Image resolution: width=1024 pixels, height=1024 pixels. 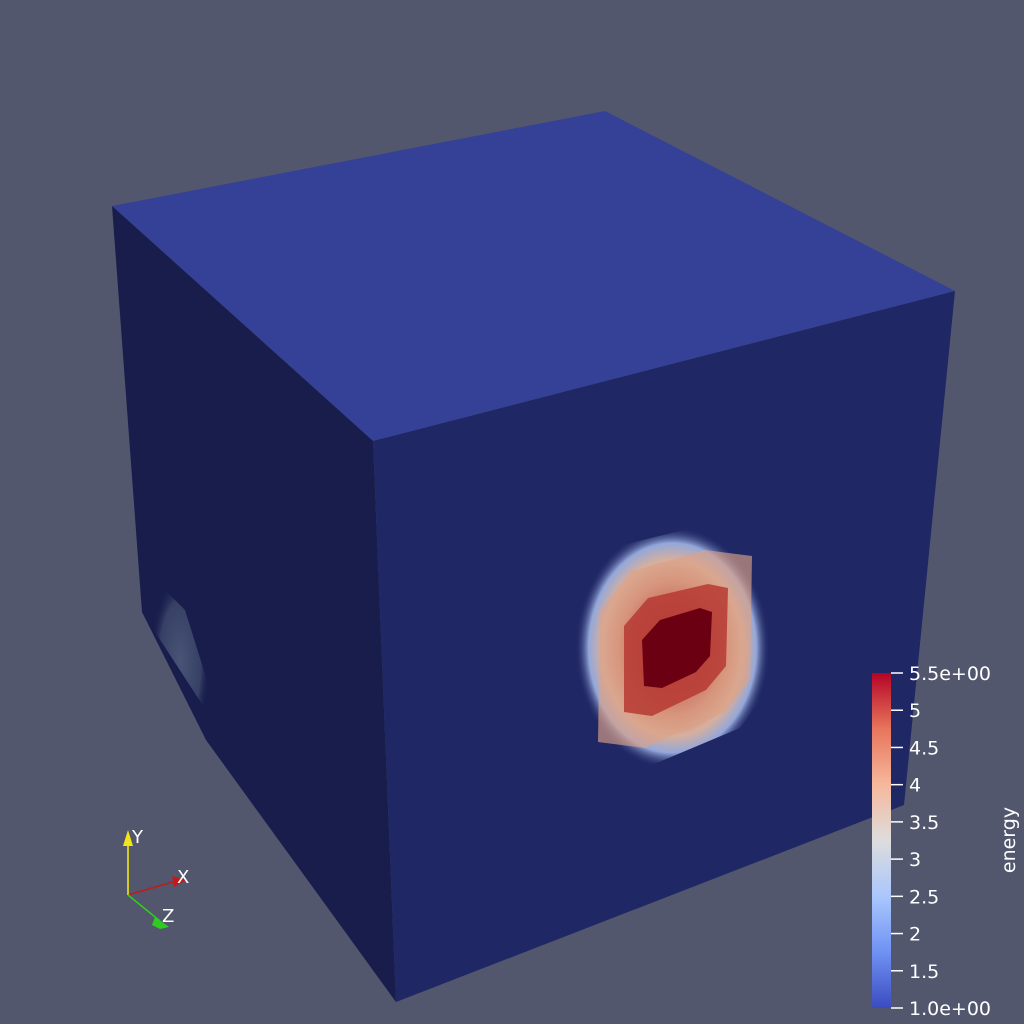 I want to click on x-axis-arrowhead, so click(x=179, y=881).